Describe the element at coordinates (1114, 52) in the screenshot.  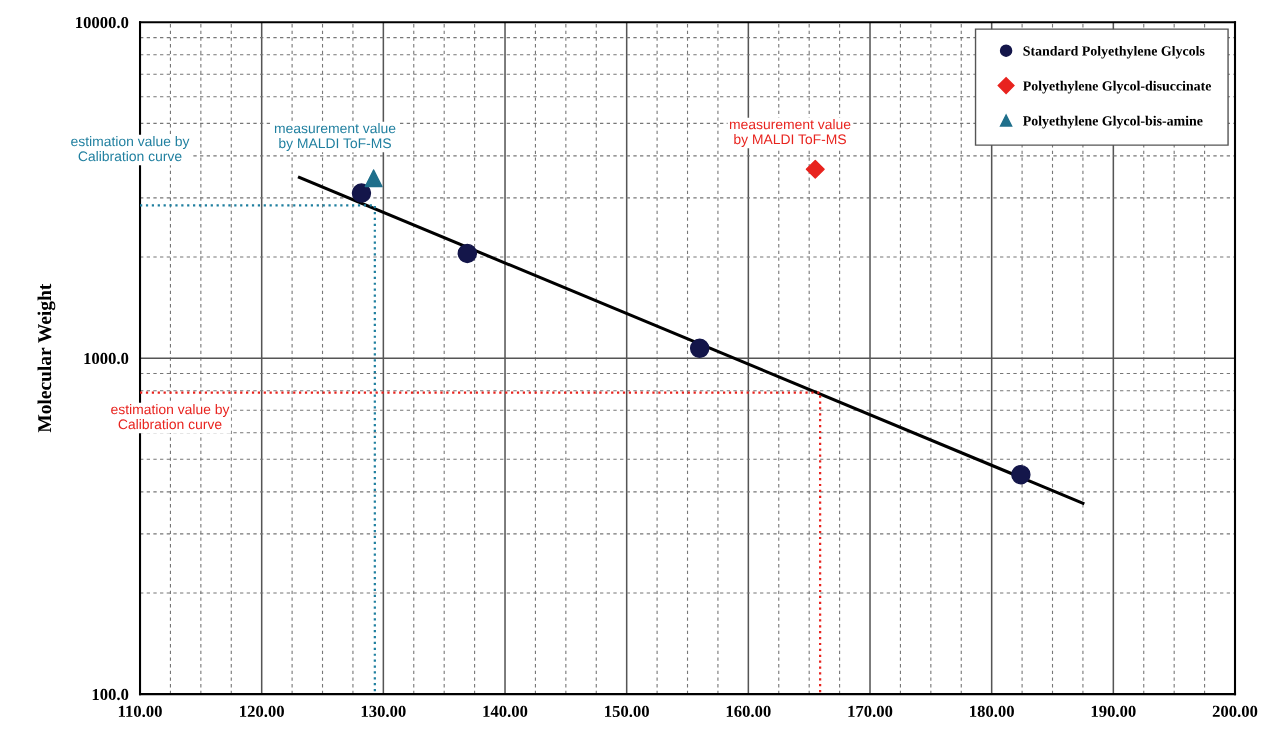
I see `legend-label: Standard Polyethylene Glycols` at that location.